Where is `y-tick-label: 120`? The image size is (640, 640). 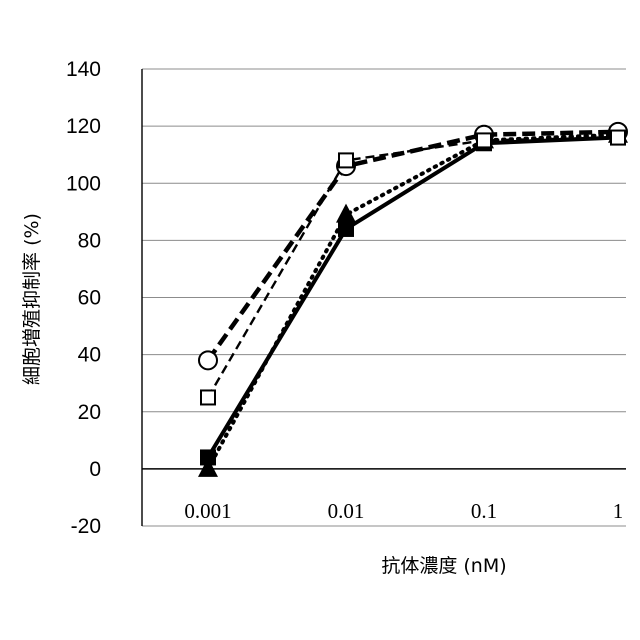
y-tick-label: 120 is located at coordinates (83, 126).